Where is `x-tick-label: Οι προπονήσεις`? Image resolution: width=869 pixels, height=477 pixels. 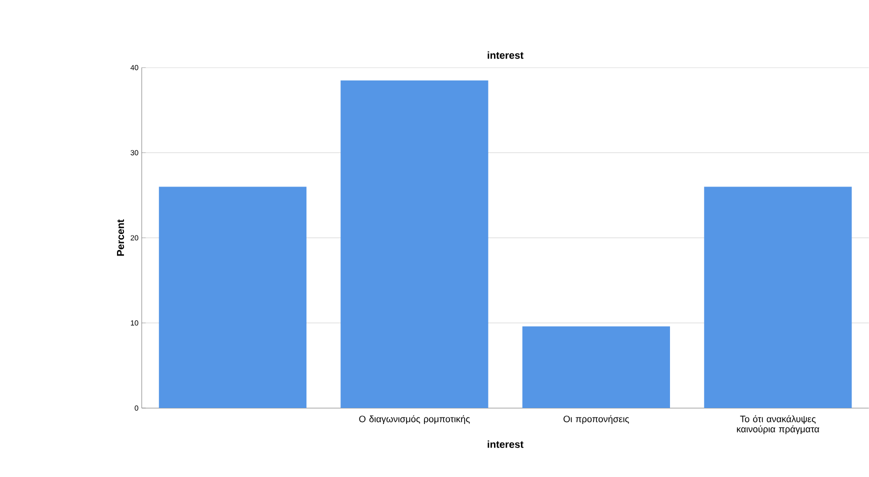 x-tick-label: Οι προπονήσεις is located at coordinates (596, 419).